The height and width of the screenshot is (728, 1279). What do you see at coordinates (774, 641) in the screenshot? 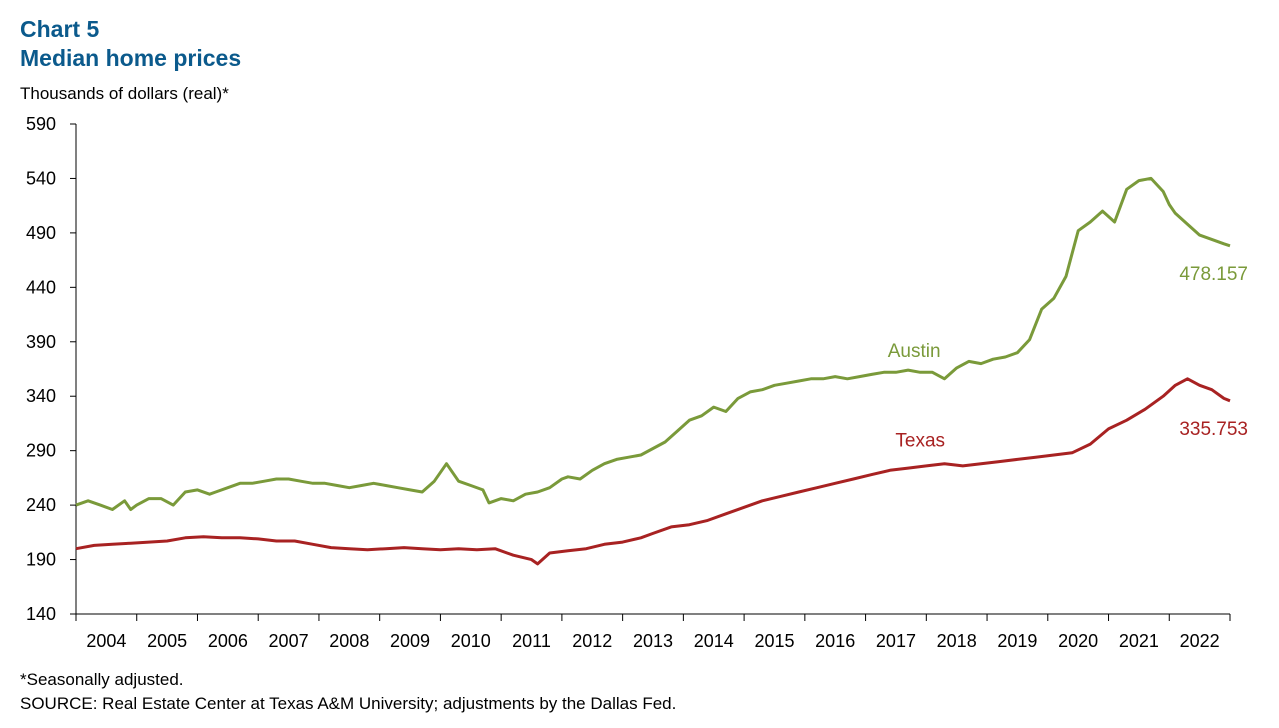
I see `x-tick-label: 2015` at bounding box center [774, 641].